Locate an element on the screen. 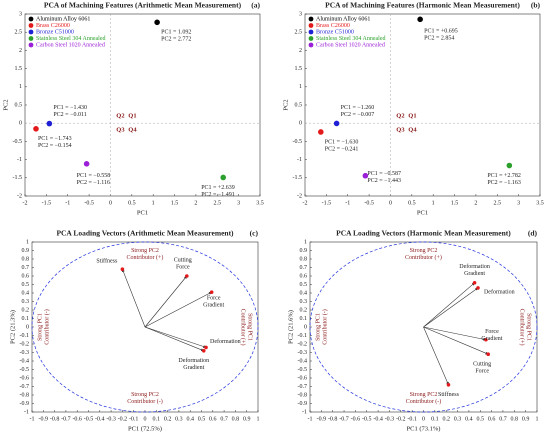 The width and height of the screenshot is (550, 439). y-tick-label: 0.4 is located at coordinates (304, 293).